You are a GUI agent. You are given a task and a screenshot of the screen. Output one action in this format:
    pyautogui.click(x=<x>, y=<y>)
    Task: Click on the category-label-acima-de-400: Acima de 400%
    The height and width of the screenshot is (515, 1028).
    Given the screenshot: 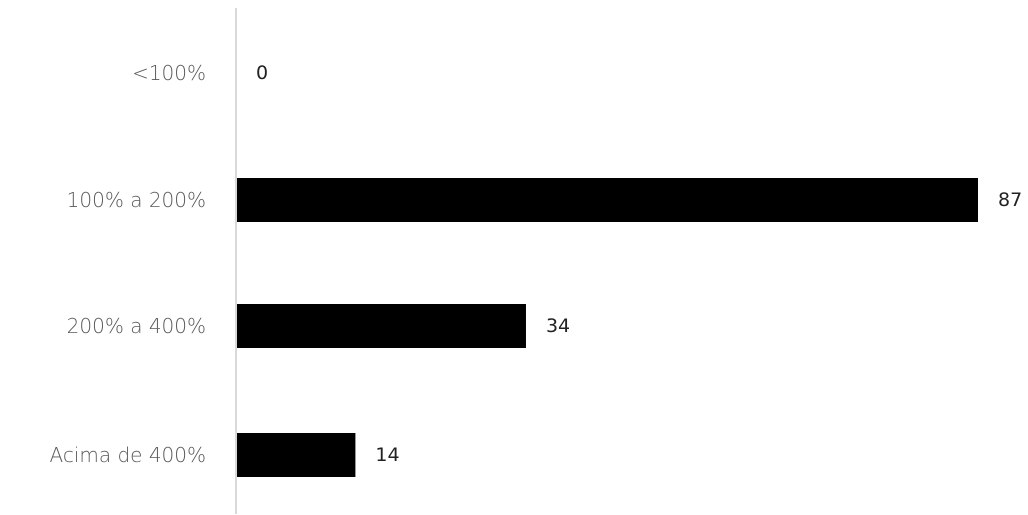 What is the action you would take?
    pyautogui.click(x=127, y=455)
    